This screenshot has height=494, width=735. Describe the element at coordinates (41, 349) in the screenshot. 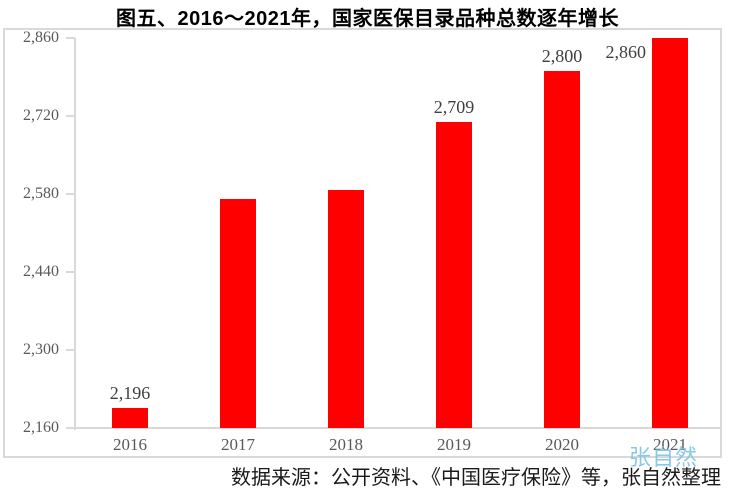

I see `y-tick-label-2300: 2,300` at that location.